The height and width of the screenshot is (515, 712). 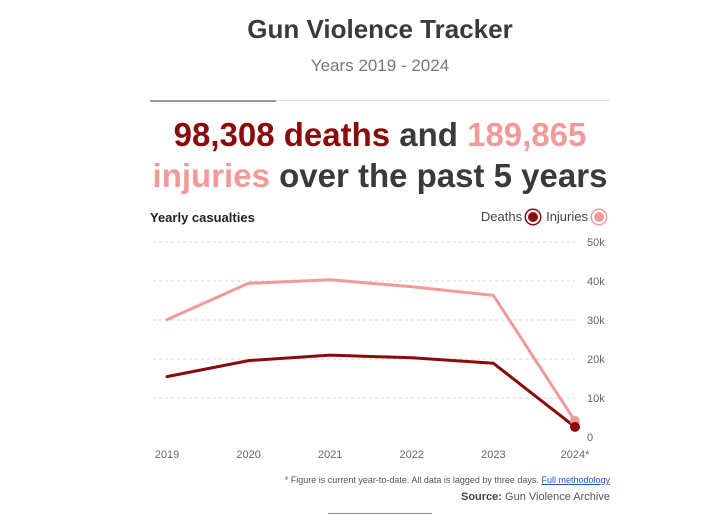 I want to click on chart-title: Yearly casualties, so click(x=202, y=217).